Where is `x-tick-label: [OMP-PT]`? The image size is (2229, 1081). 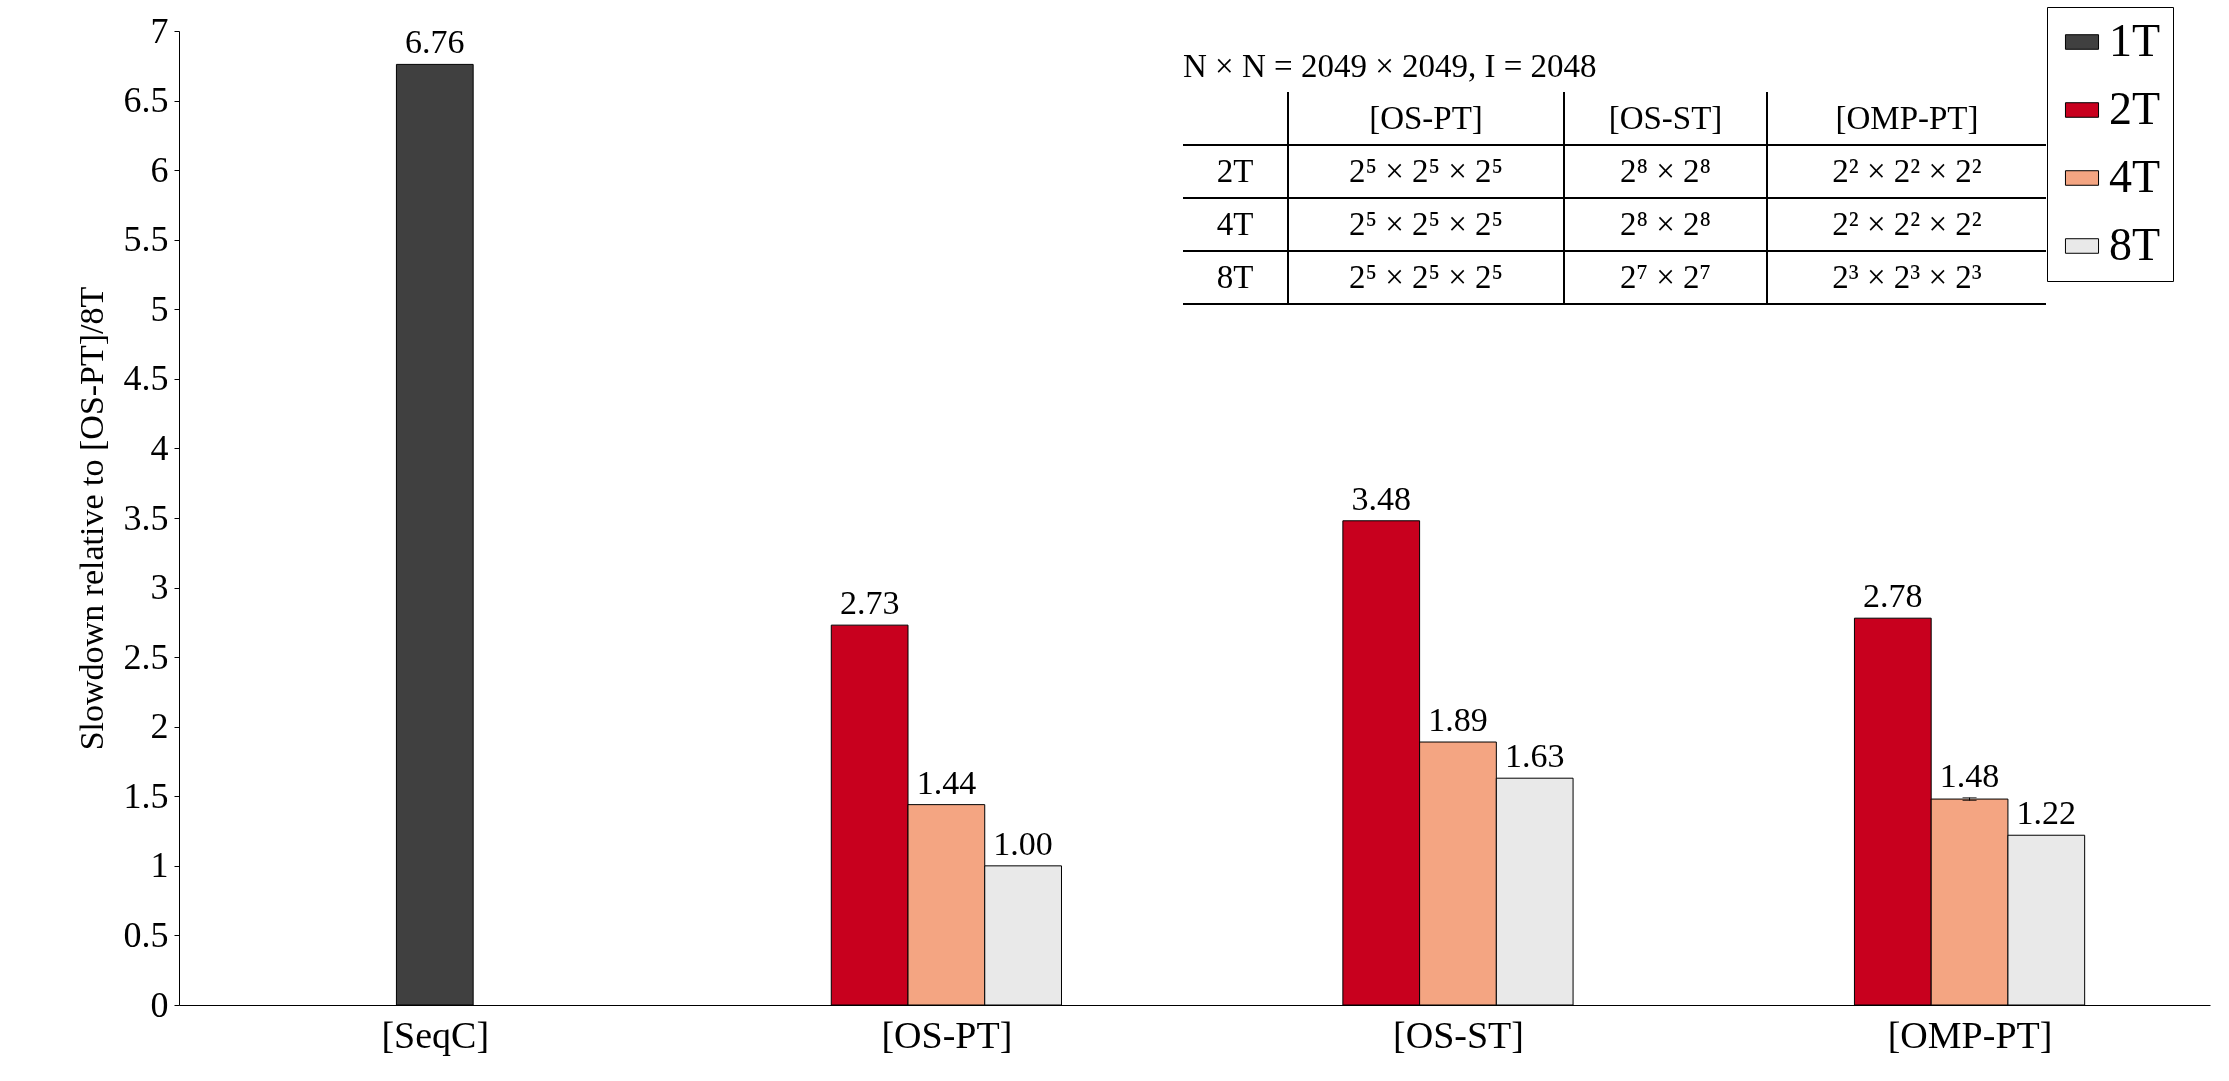
x-tick-label: [OMP-PT] is located at coordinates (1970, 1034).